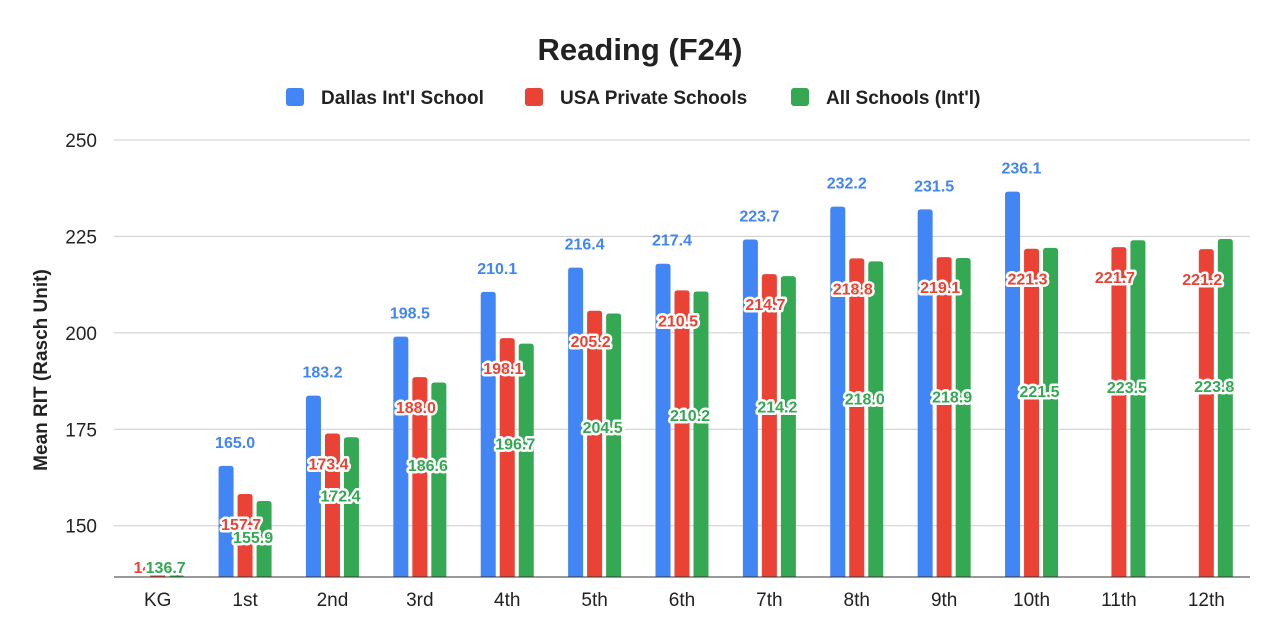 This screenshot has height=641, width=1280. Describe the element at coordinates (1206, 413) in the screenshot. I see `bar-usa-private-schools-12th` at that location.